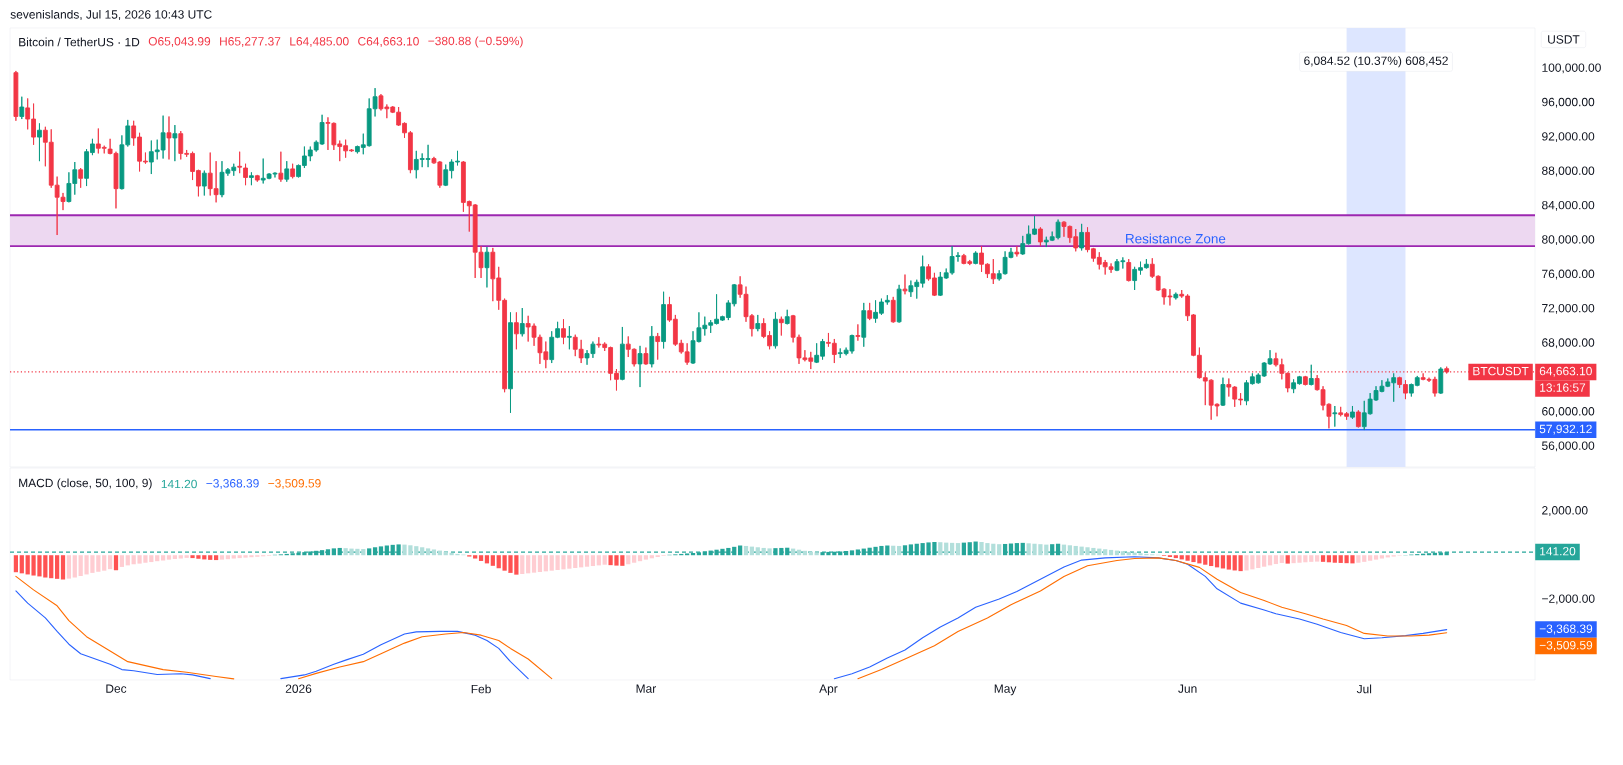  Describe the element at coordinates (1005, 690) in the screenshot. I see `x-tick-label: May` at that location.